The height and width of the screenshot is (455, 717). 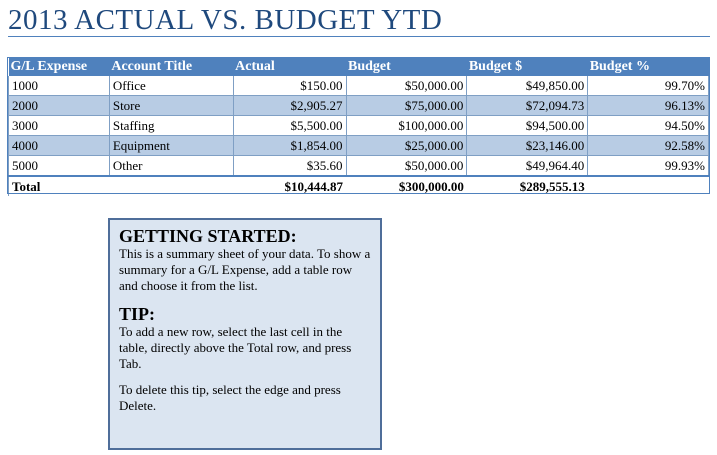 I want to click on sheet-title: 2013 ACTUAL VS. BUDGET YTD, so click(x=225, y=20).